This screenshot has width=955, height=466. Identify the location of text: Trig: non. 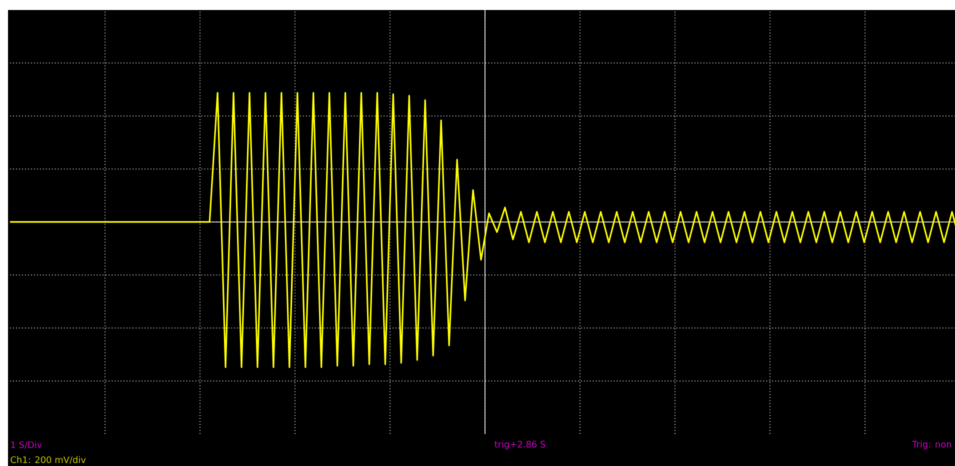
(932, 445).